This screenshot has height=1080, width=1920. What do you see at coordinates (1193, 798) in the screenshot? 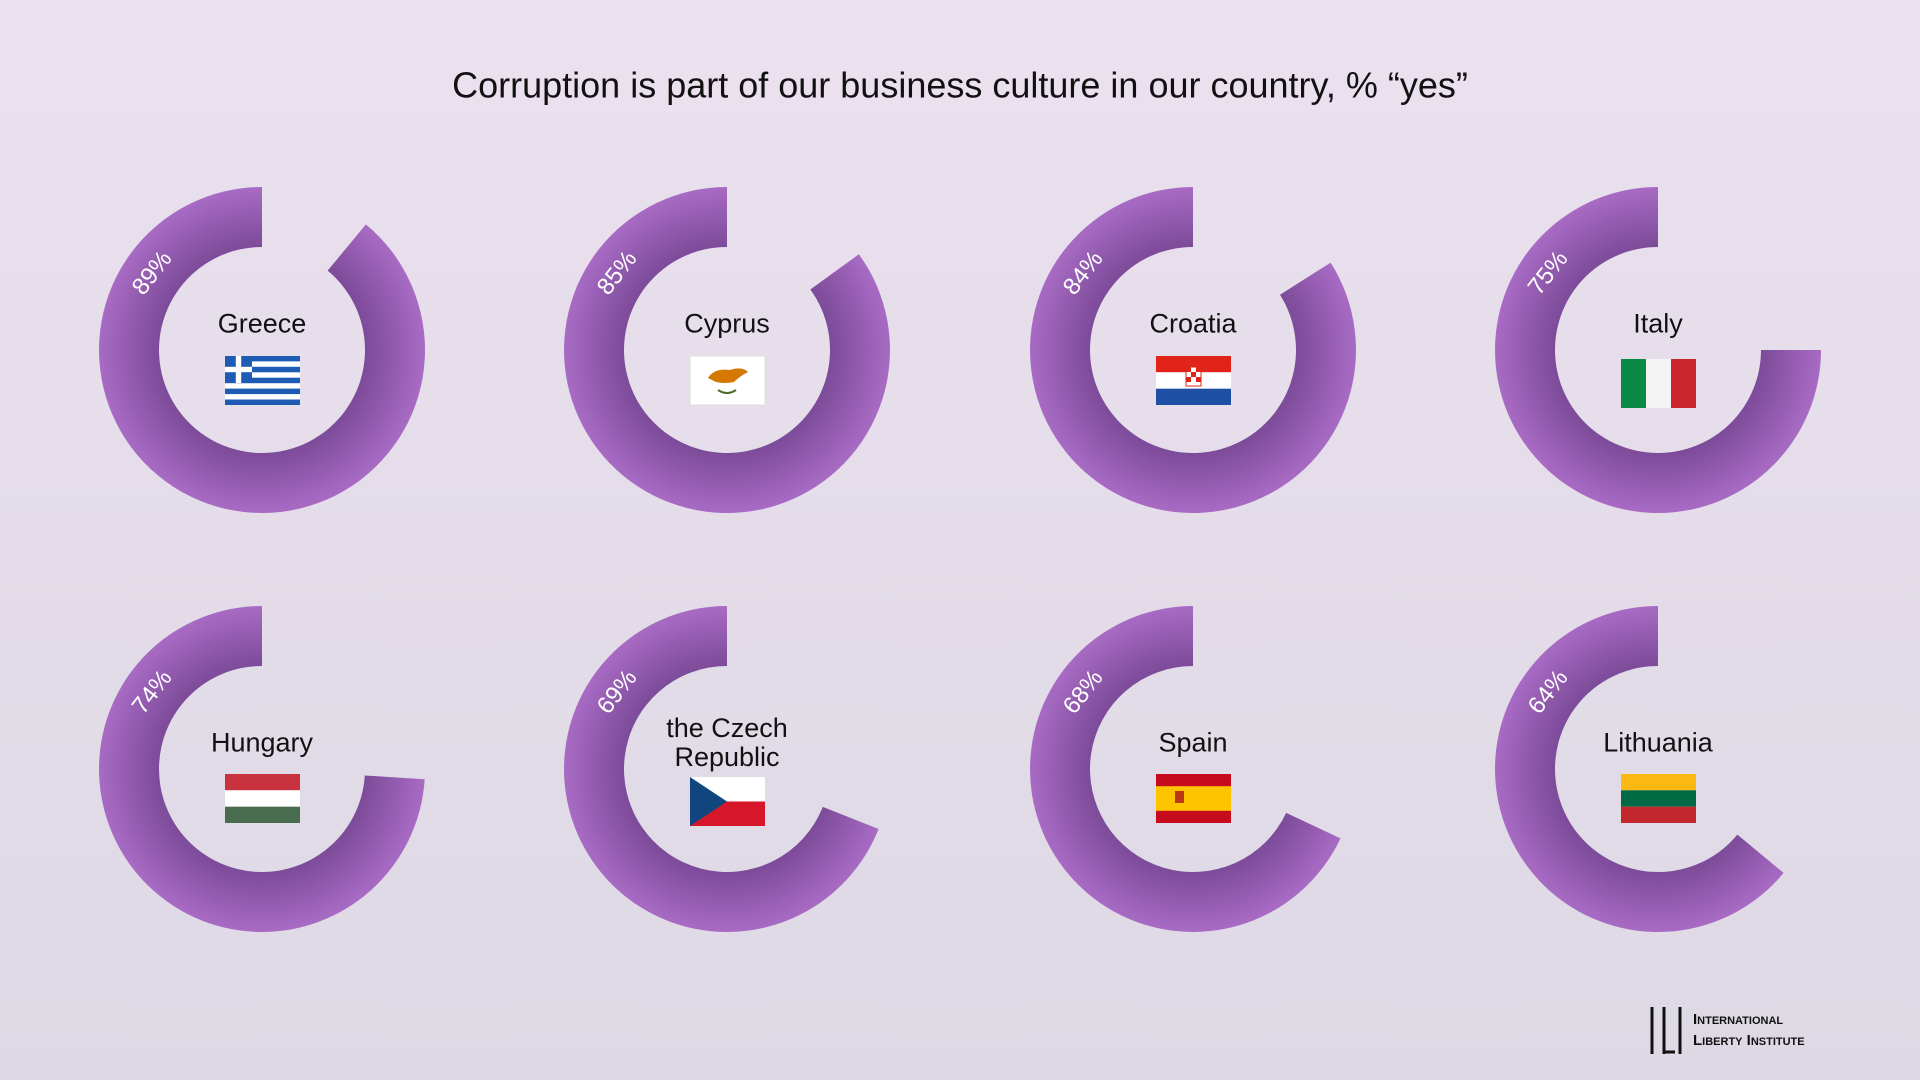
I see `flag-spain` at bounding box center [1193, 798].